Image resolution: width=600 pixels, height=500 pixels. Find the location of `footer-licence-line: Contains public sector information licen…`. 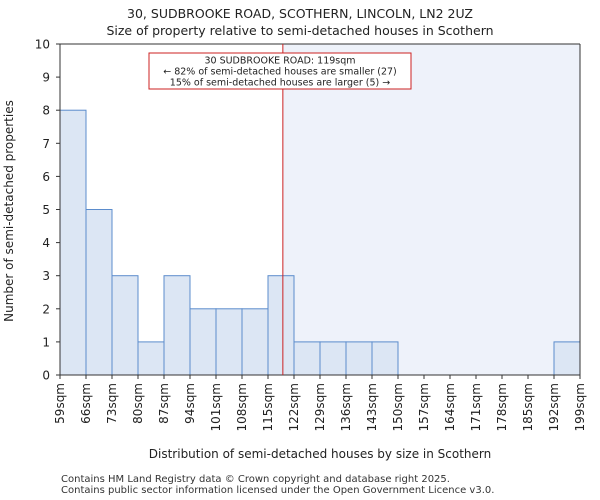

footer-licence-line: Contains public sector information licen… is located at coordinates (278, 490).